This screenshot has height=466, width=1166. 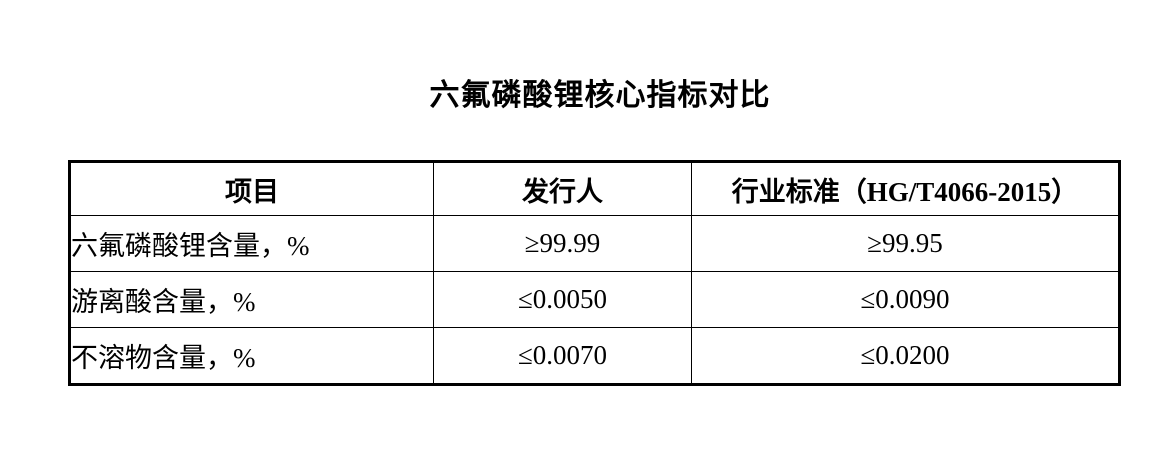 What do you see at coordinates (905, 243) in the screenshot?
I see `cell-standard-value: ≥99.95` at bounding box center [905, 243].